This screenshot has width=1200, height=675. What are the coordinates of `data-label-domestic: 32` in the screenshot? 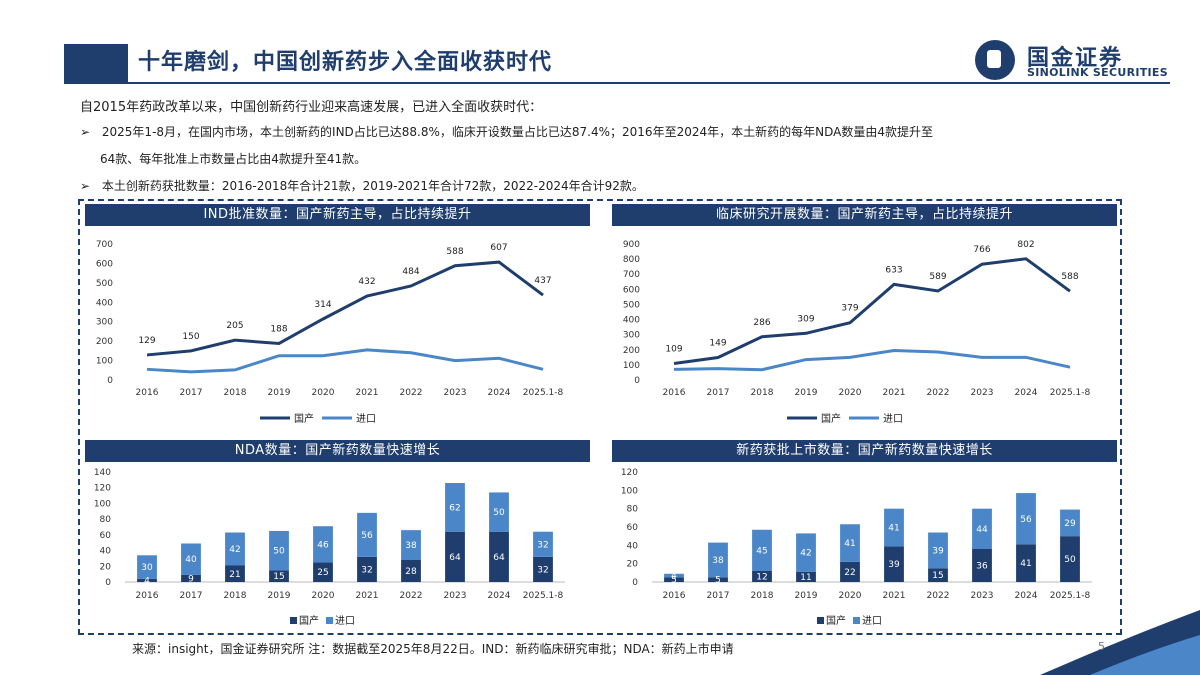 It's located at (542, 570).